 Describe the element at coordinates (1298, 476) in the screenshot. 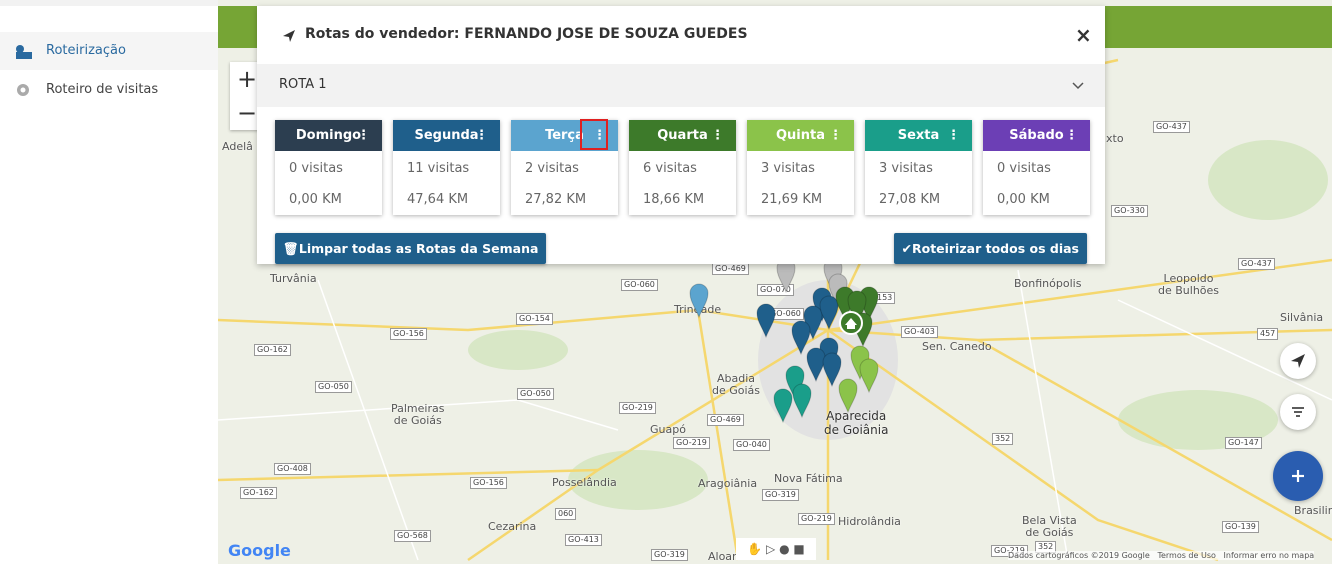

I see `add-button` at that location.